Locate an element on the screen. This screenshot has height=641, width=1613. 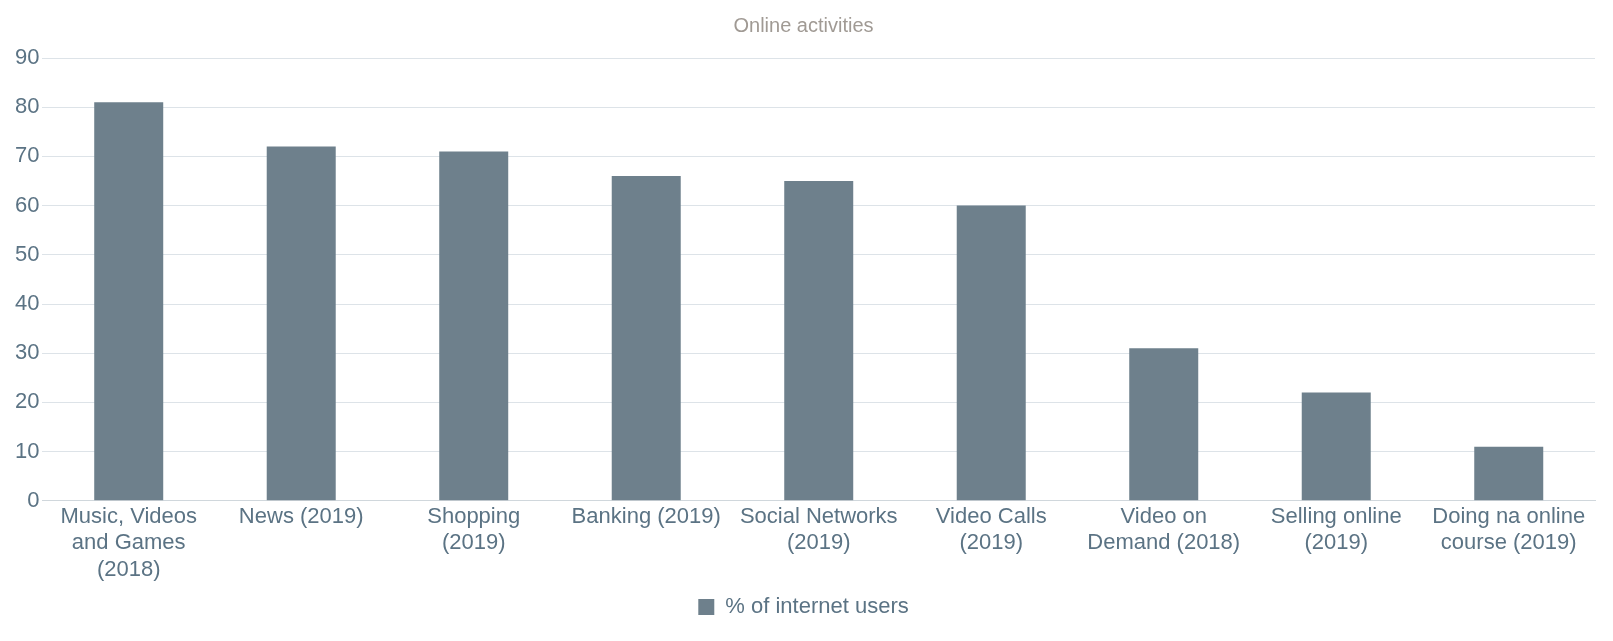
y-tick-label: 40 is located at coordinates (27, 303).